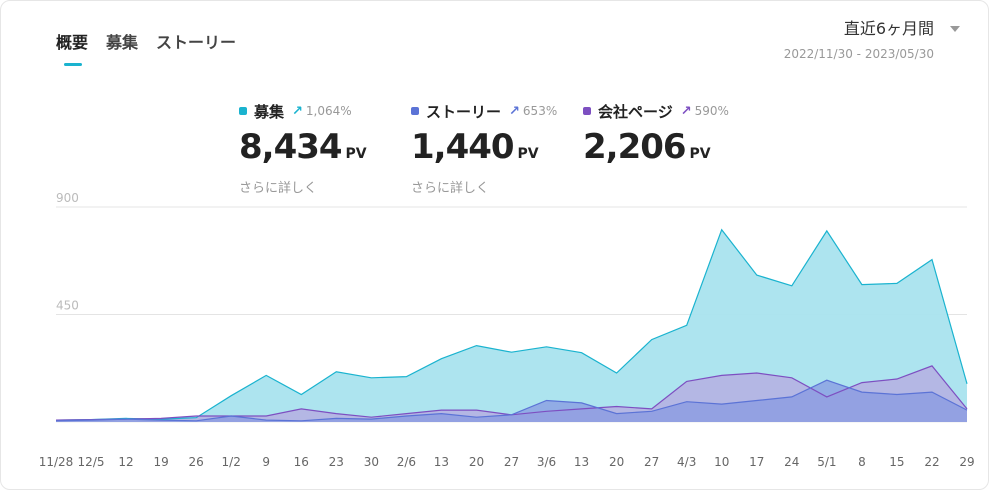  I want to click on stat-value: 8,434, so click(291, 147).